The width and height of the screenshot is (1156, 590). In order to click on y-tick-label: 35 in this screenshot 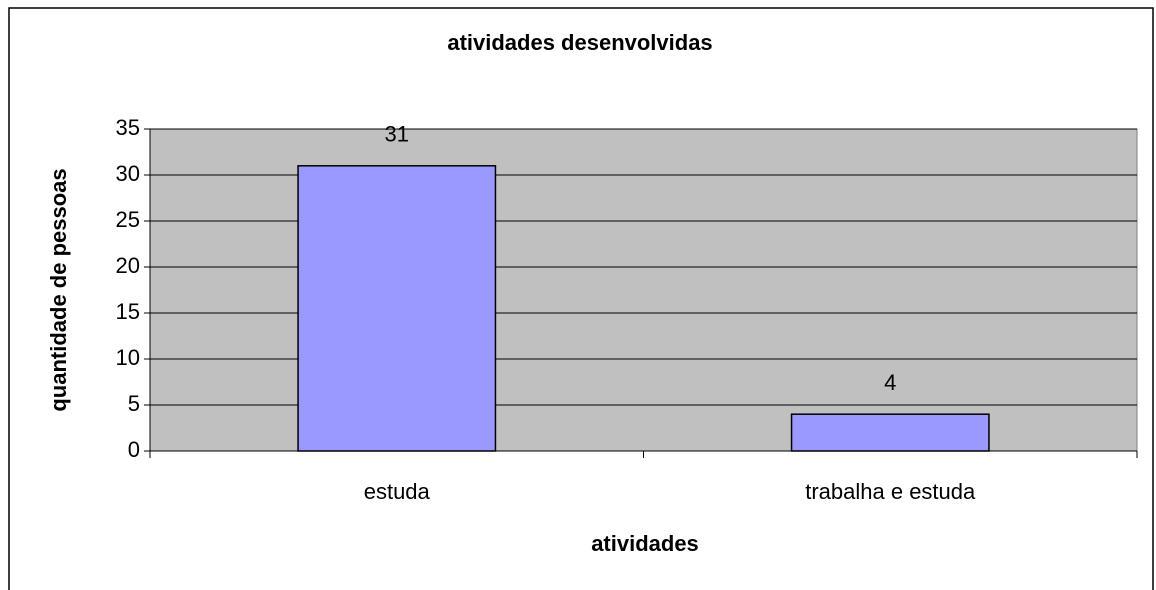, I will do `click(128, 127)`.